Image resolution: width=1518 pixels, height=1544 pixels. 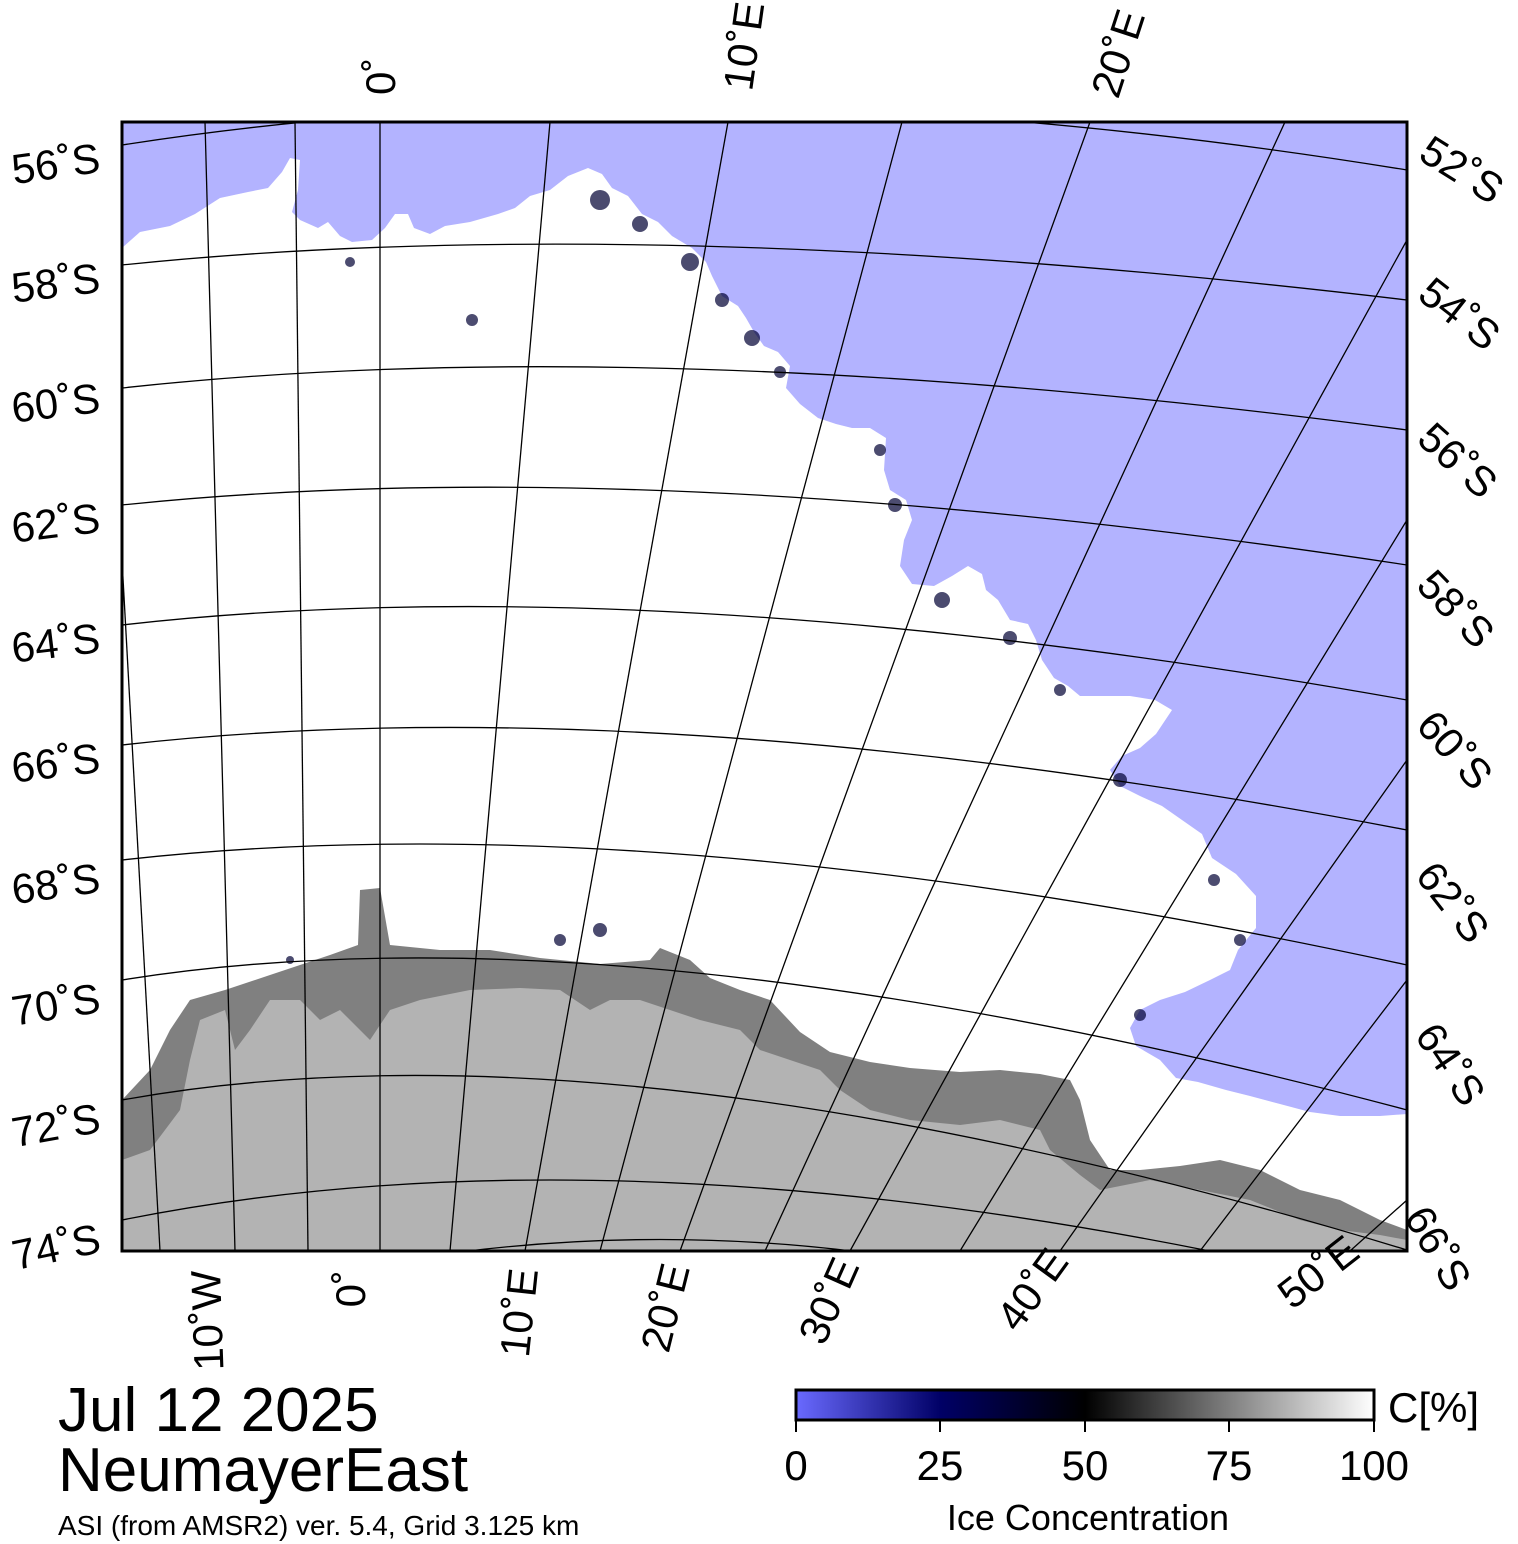 I want to click on region-label: NeumayerEast, so click(x=263, y=1470).